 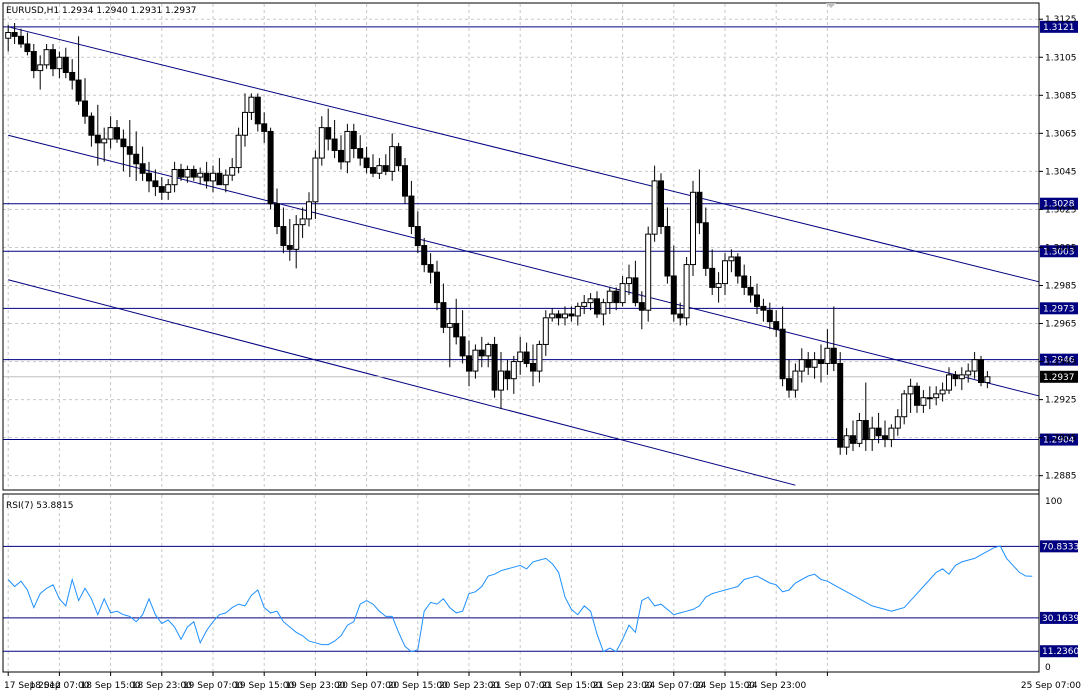 I want to click on x-tick-label: 17 Sep 2012, so click(x=32, y=686).